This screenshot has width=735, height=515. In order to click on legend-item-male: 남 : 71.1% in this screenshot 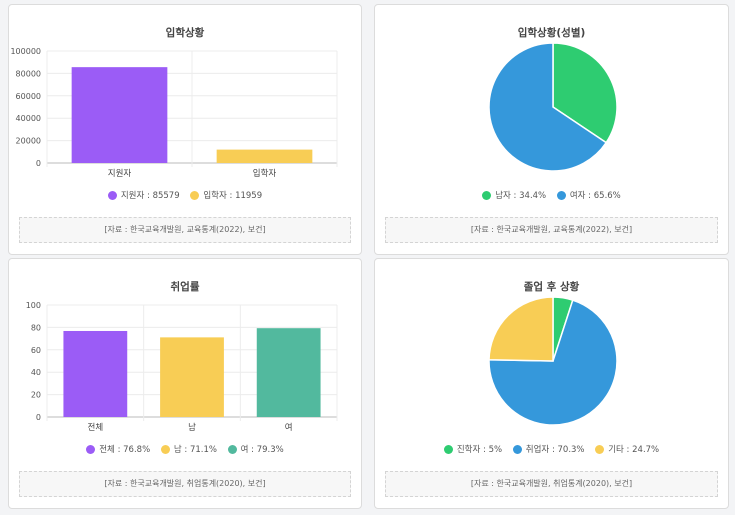, I will do `click(188, 449)`.